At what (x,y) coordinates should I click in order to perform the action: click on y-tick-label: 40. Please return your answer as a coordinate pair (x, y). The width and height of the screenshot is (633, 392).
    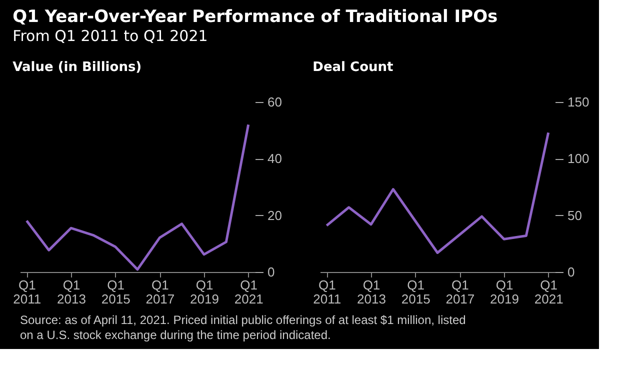
    Looking at the image, I should click on (275, 158).